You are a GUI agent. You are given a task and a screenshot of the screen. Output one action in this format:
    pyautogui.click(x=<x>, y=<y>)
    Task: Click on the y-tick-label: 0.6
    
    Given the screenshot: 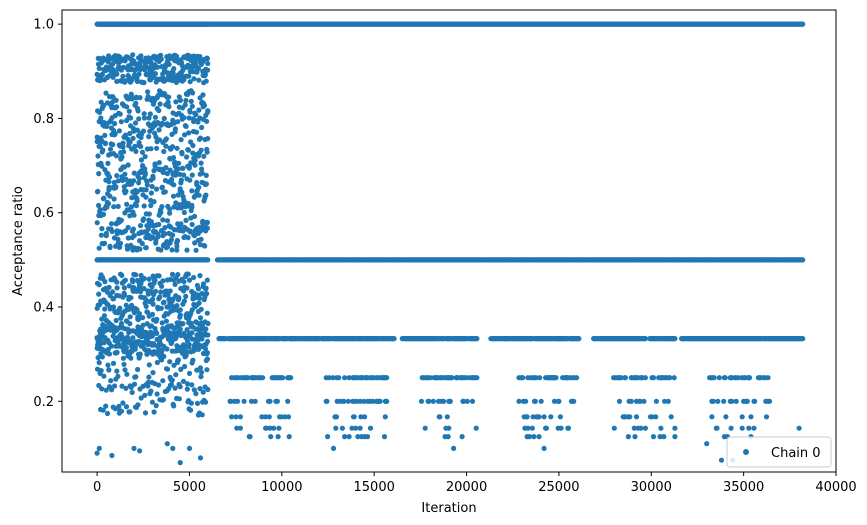 What is the action you would take?
    pyautogui.click(x=43, y=213)
    